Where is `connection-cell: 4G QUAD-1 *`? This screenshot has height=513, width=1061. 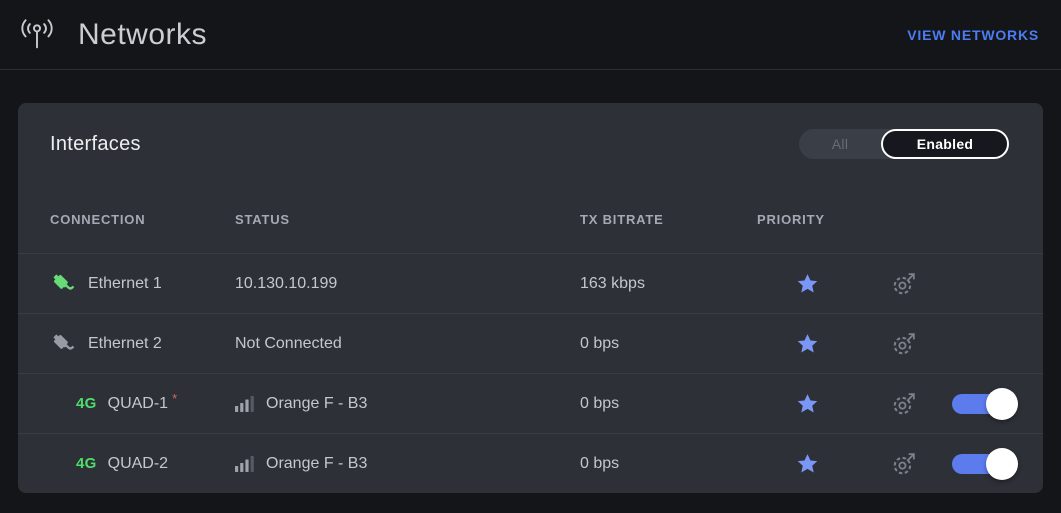 connection-cell: 4G QUAD-1 * is located at coordinates (142, 402).